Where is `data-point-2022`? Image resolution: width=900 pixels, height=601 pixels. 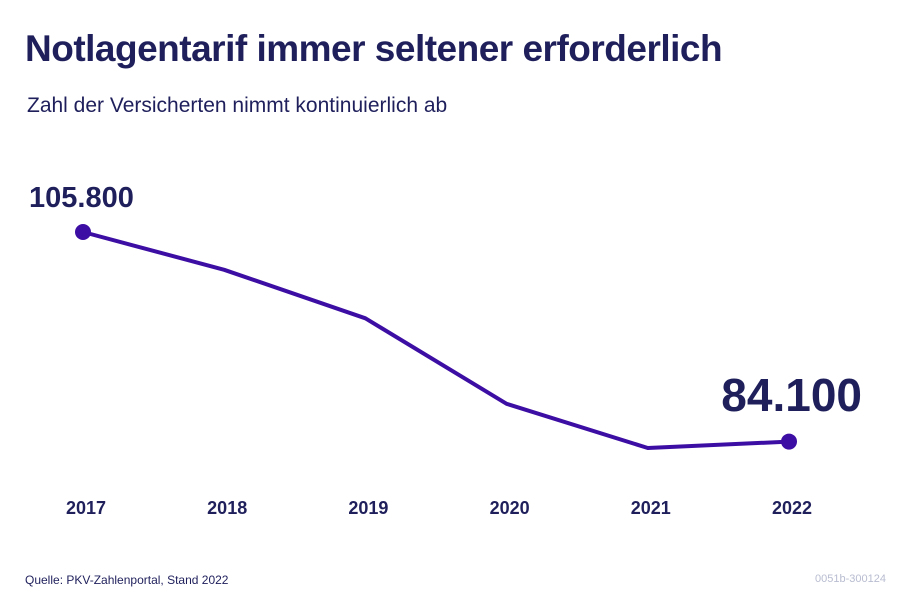
data-point-2022 is located at coordinates (789, 441).